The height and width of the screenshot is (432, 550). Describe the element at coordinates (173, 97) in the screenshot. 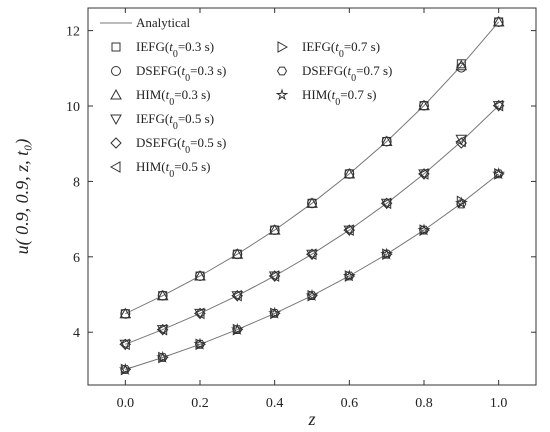

I see `legend-label-him-t0-0.3: HIM(t0=0.3 s)` at that location.